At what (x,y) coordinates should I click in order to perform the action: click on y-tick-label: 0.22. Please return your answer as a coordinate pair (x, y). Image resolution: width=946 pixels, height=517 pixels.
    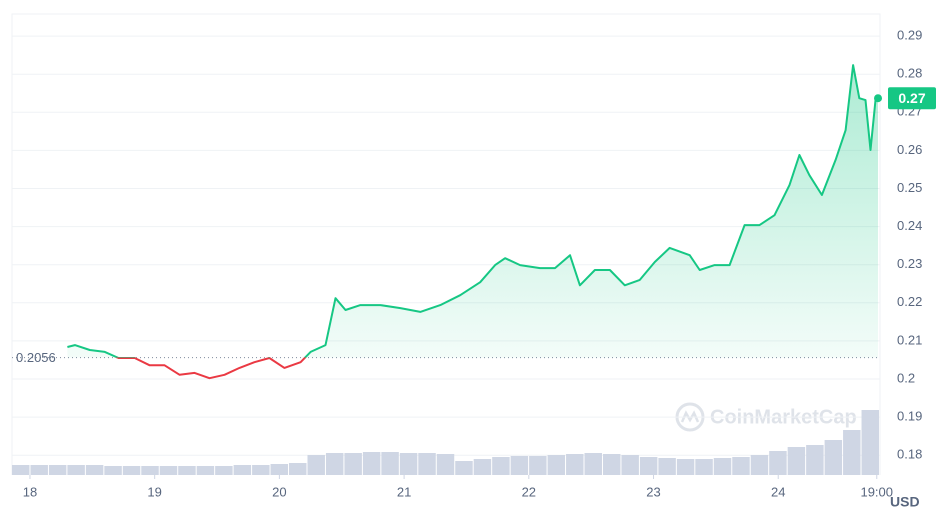
    Looking at the image, I should click on (909, 301).